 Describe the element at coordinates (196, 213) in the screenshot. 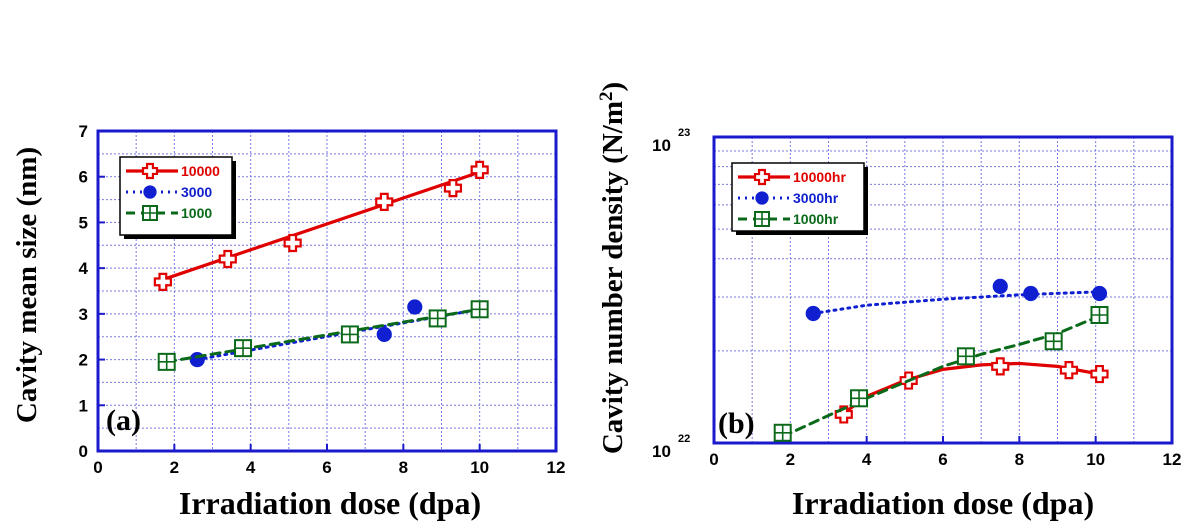

I see `legend-label: 1000` at that location.